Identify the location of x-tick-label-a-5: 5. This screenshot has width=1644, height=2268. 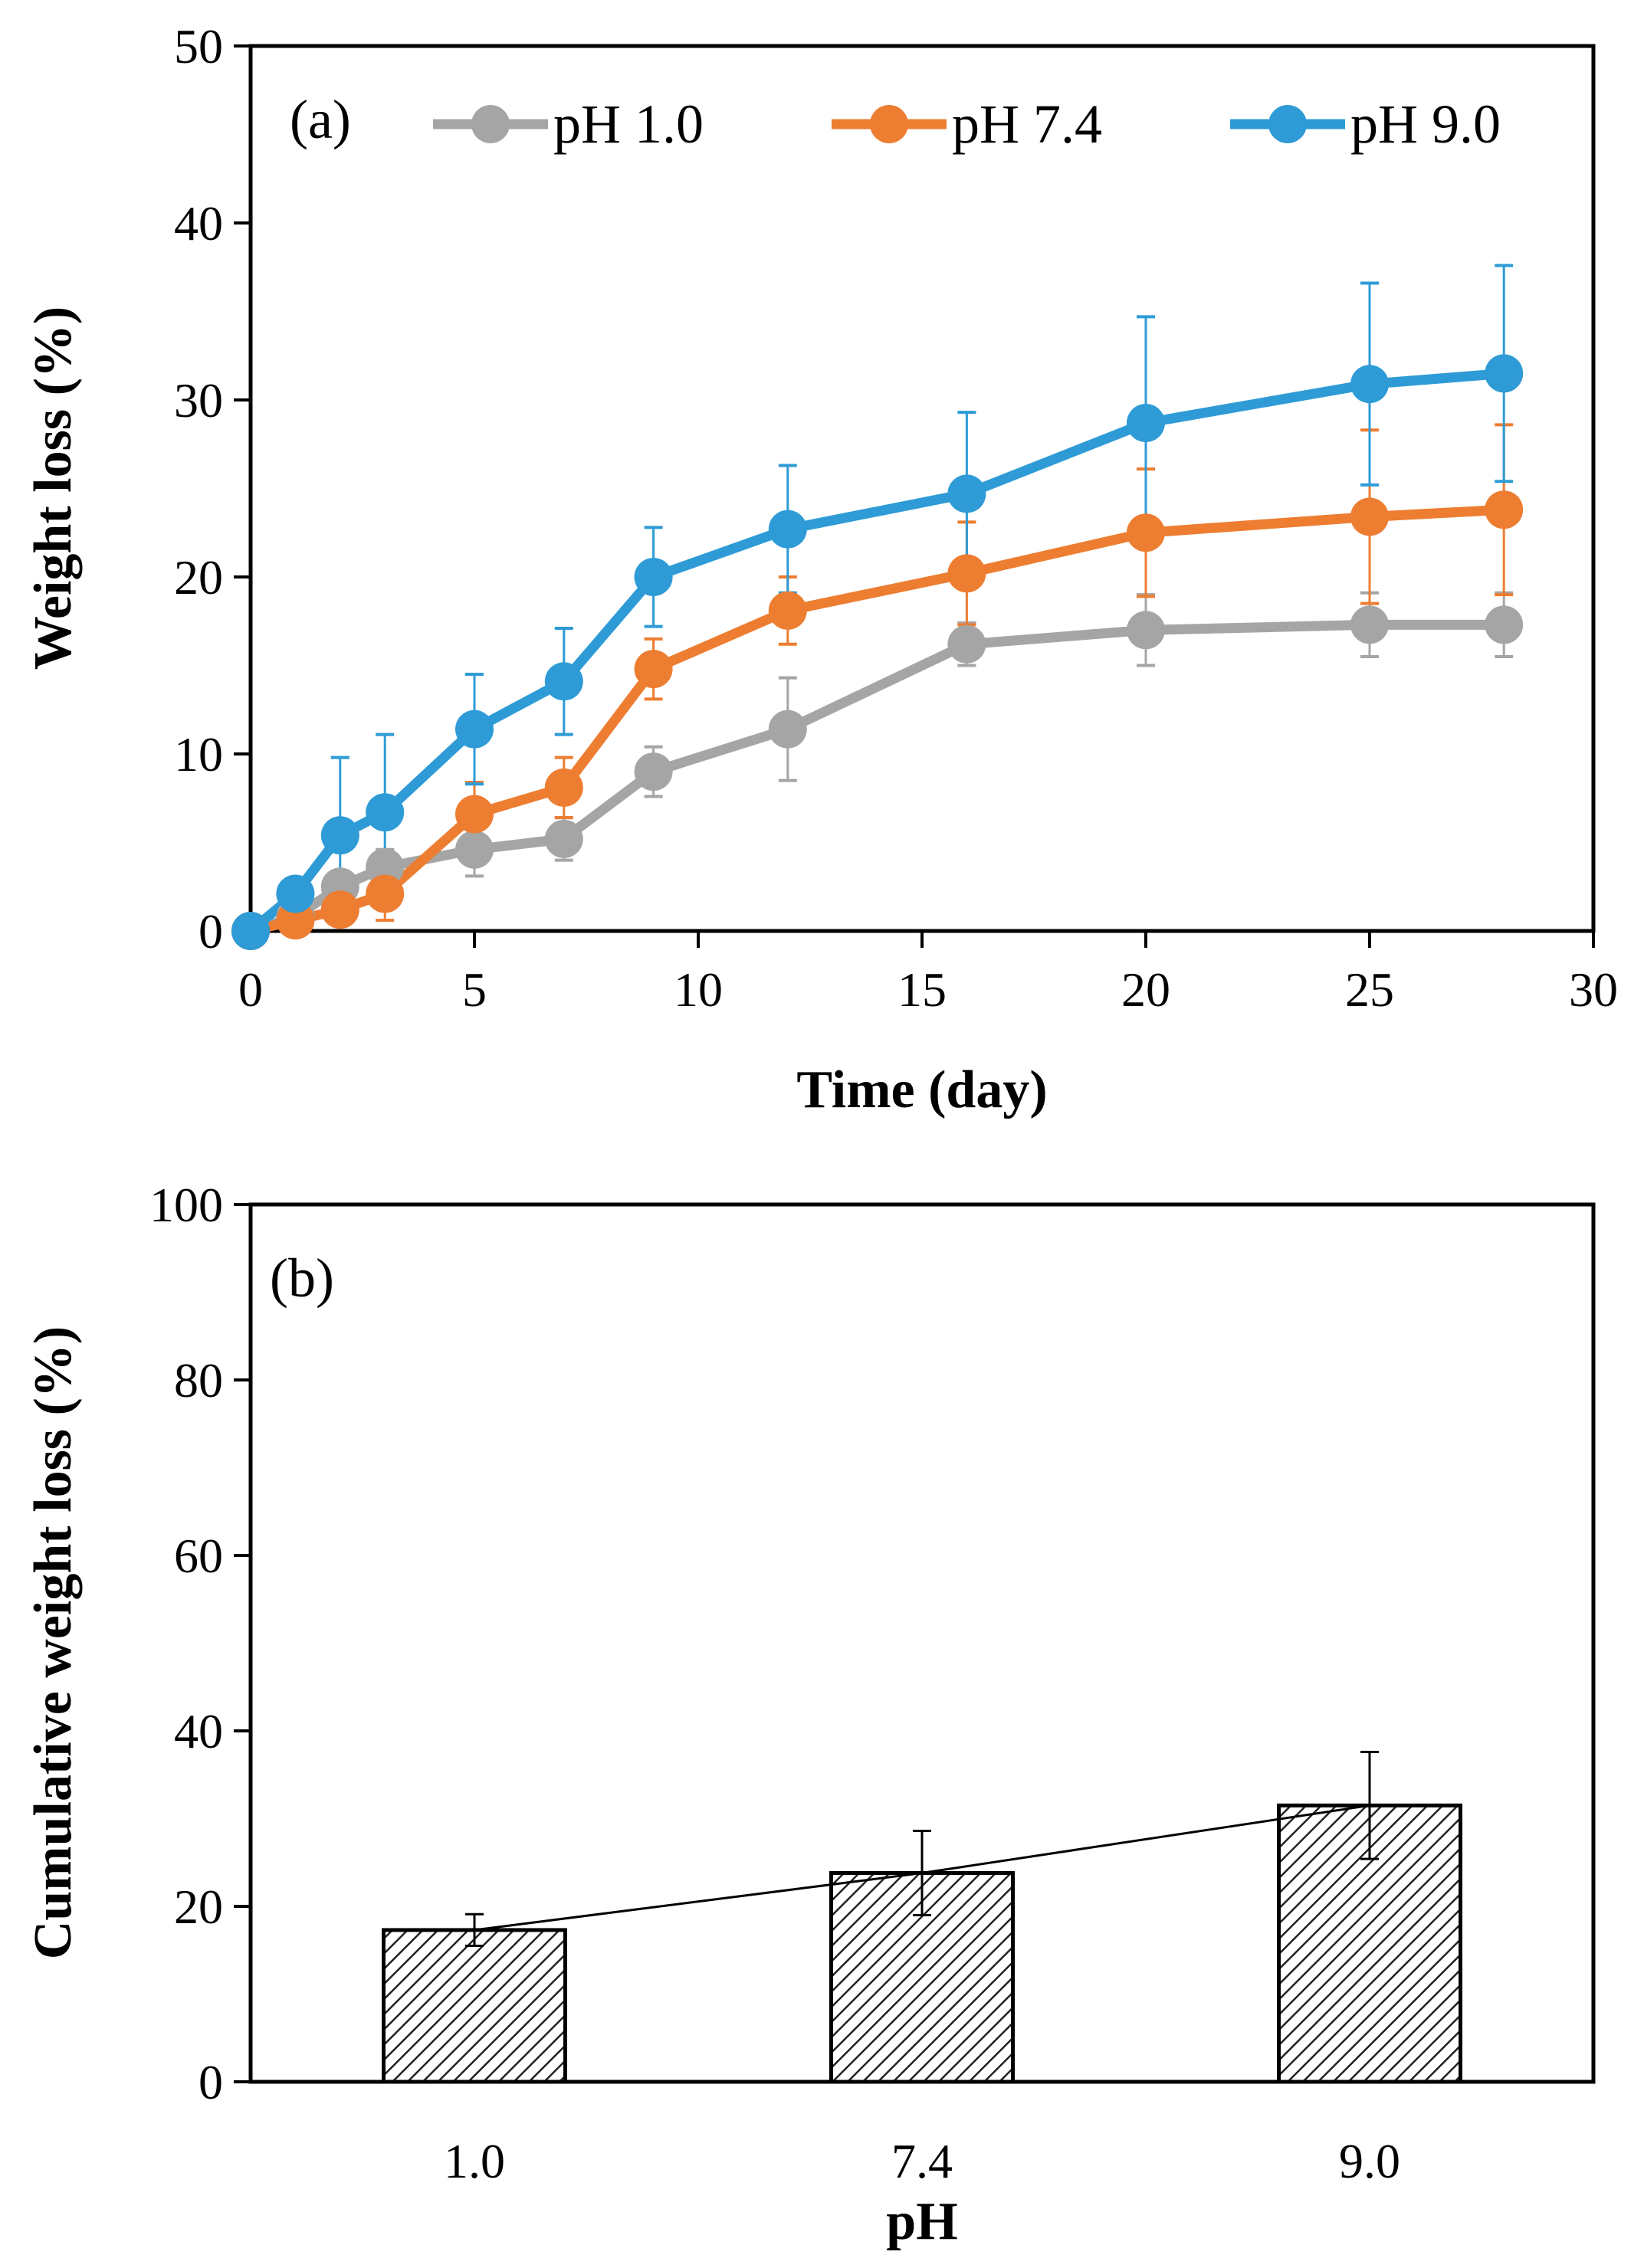
(474, 989).